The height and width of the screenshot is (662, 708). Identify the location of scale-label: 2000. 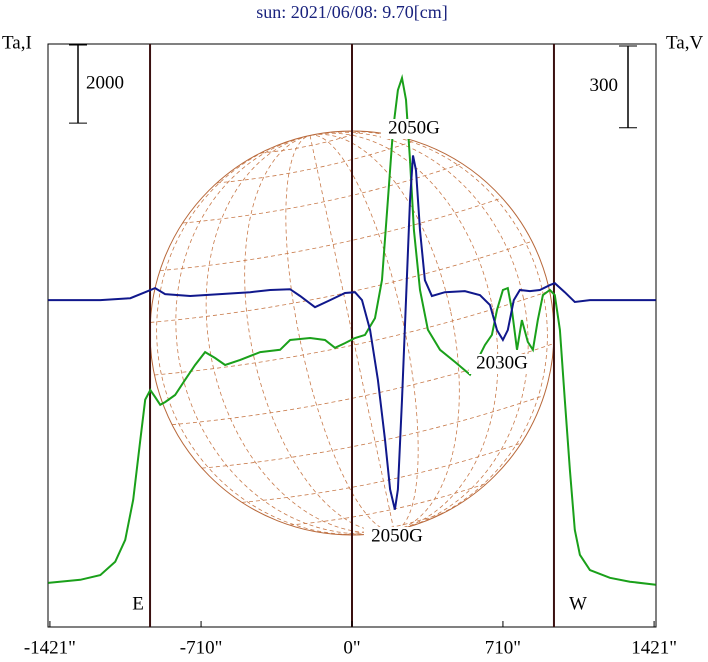
(105, 82).